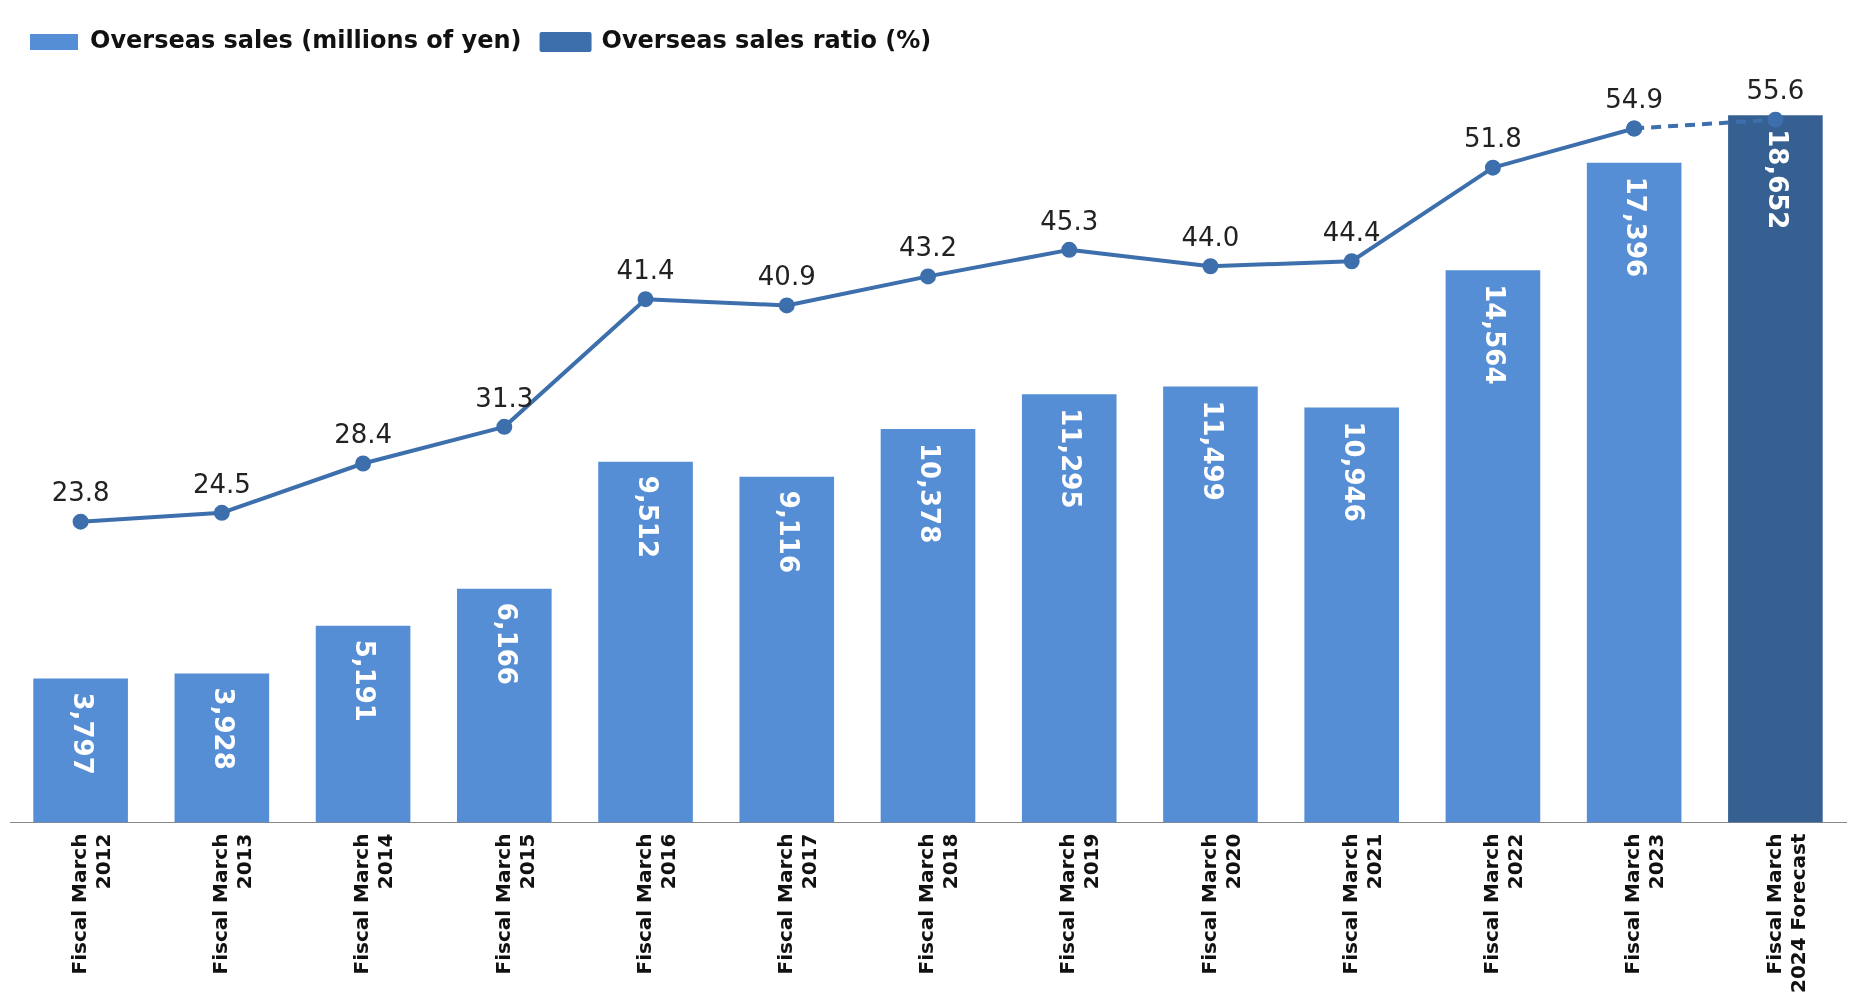 This screenshot has height=996, width=1856. I want to click on x-tick-label: Fiscal March 2013, so click(232, 904).